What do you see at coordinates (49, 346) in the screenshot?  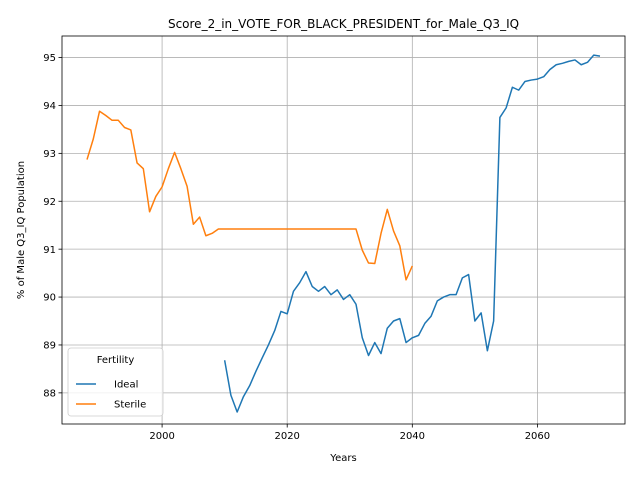 I see `y-tick-label: 89` at bounding box center [49, 346].